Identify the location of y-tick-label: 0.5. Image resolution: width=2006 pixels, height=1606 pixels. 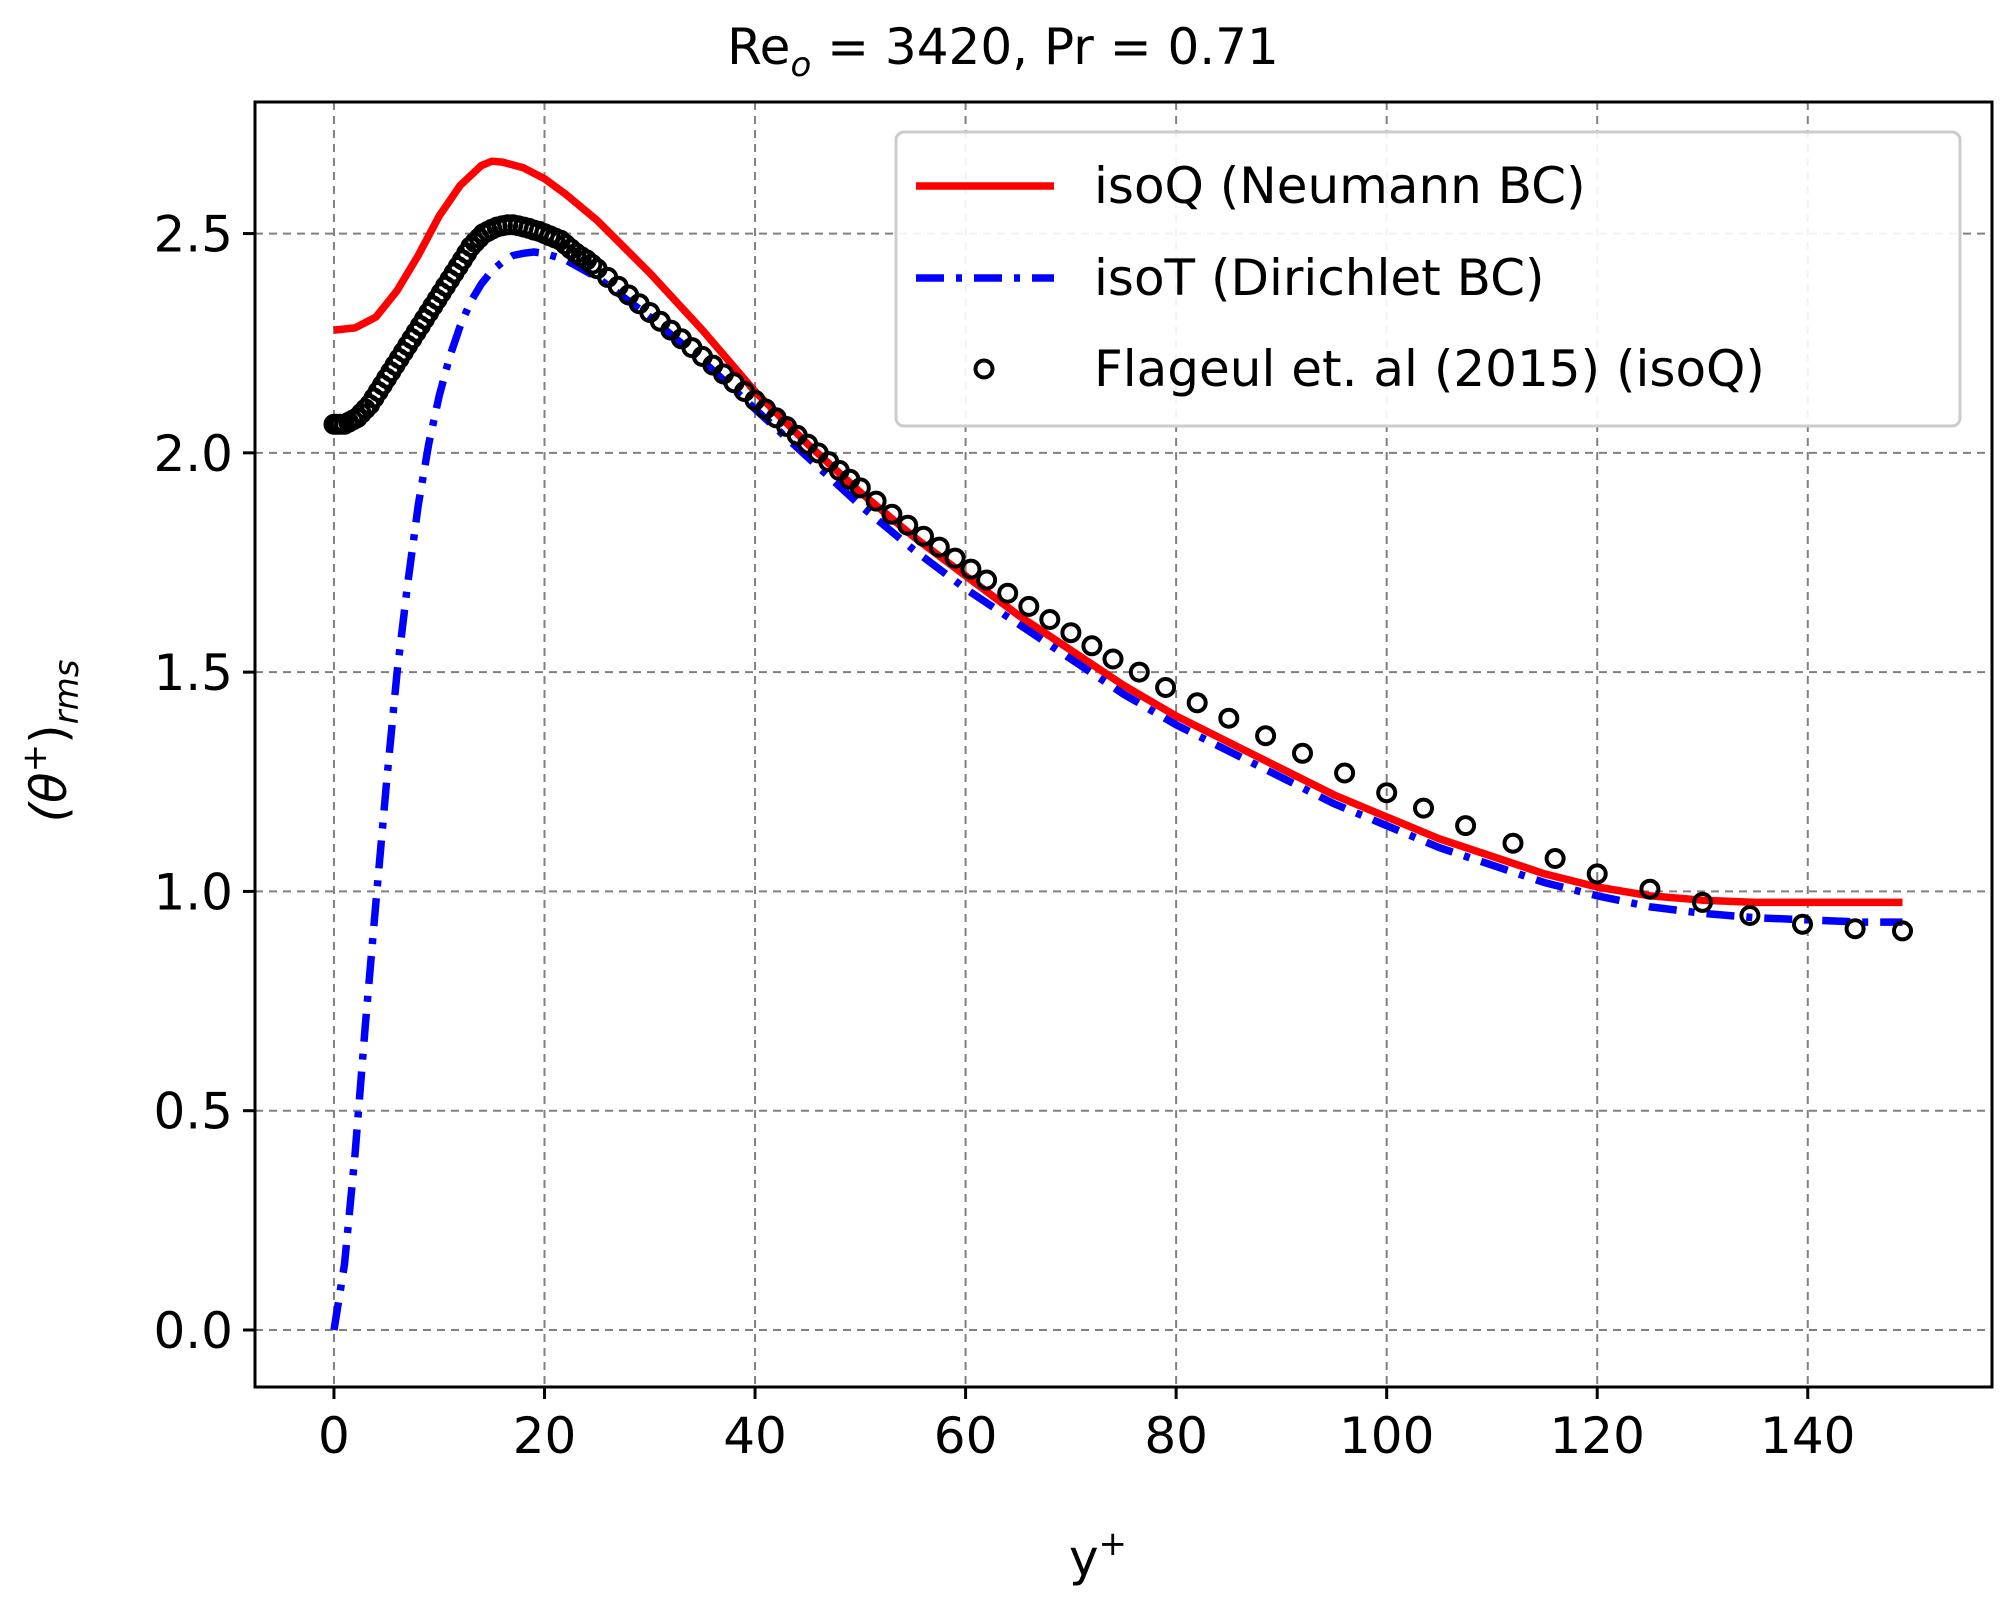
(193, 1112).